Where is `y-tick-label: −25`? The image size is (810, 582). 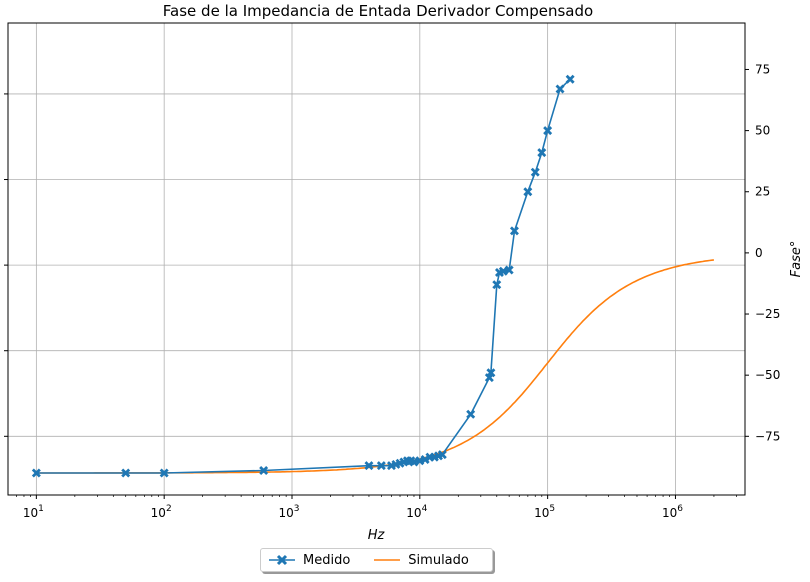 y-tick-label: −25 is located at coordinates (767, 314).